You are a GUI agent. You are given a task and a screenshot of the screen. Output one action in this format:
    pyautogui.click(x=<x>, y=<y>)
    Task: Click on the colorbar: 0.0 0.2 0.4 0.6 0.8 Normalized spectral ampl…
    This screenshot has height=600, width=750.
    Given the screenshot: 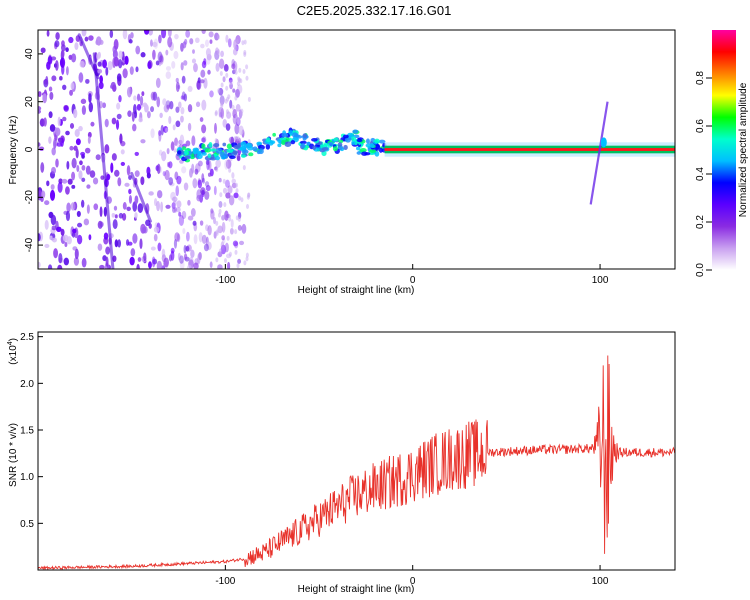 What is the action you would take?
    pyautogui.click(x=722, y=153)
    